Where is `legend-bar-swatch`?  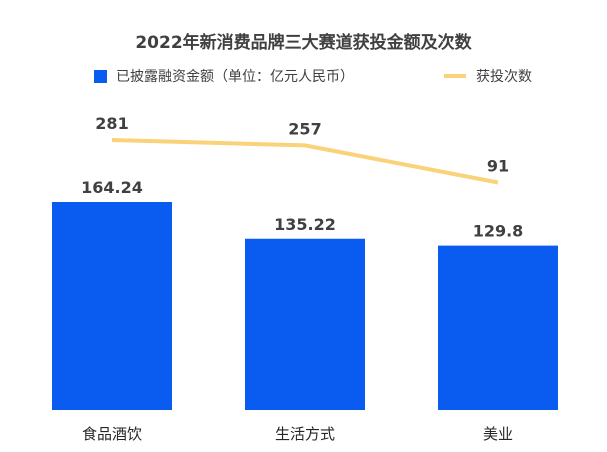
legend-bar-swatch is located at coordinates (100, 76).